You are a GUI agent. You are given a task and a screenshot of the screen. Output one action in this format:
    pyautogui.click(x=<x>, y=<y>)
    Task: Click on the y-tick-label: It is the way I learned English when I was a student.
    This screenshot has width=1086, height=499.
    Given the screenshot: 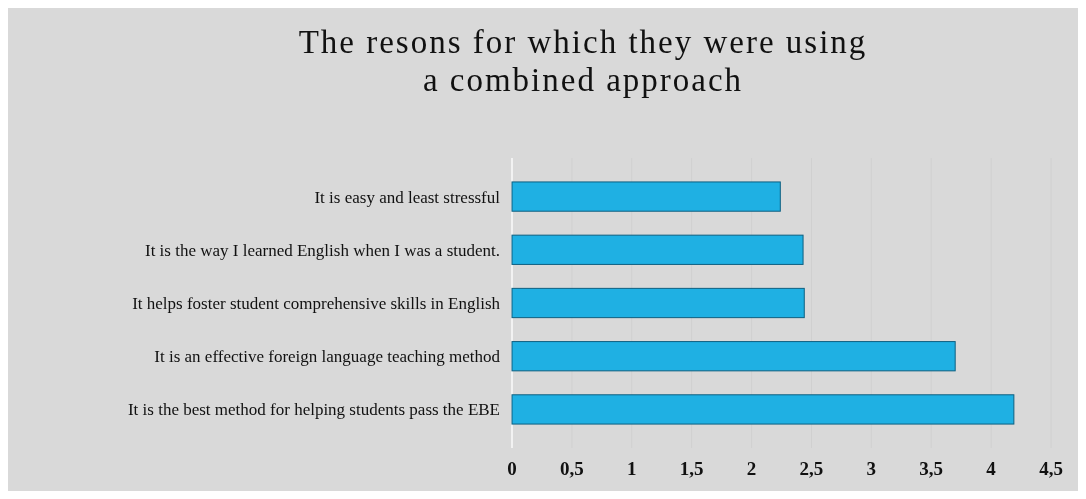 What is the action you would take?
    pyautogui.click(x=322, y=250)
    